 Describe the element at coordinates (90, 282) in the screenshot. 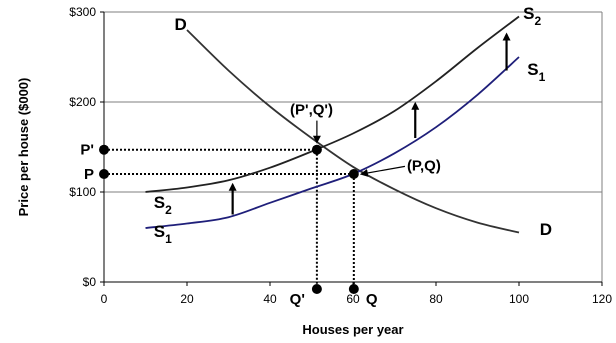

I see `y-tick-label-0: $0` at that location.